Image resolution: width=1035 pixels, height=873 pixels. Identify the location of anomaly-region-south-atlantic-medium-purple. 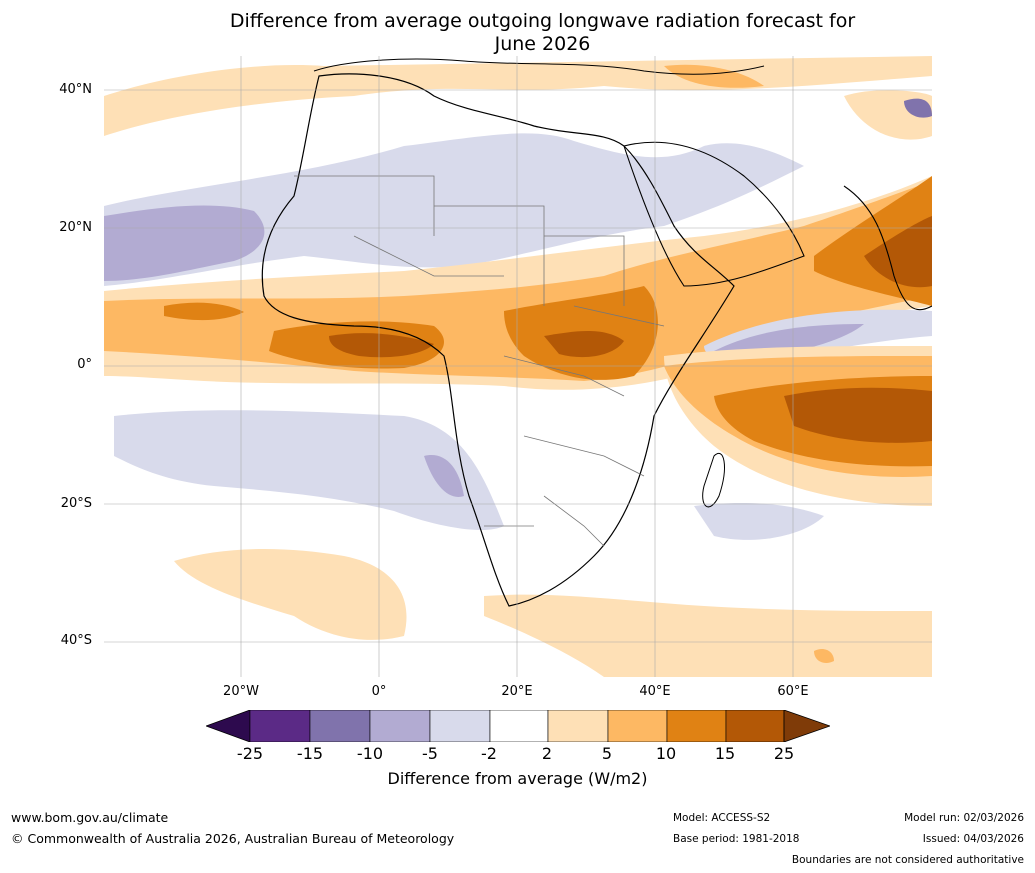
(444, 476).